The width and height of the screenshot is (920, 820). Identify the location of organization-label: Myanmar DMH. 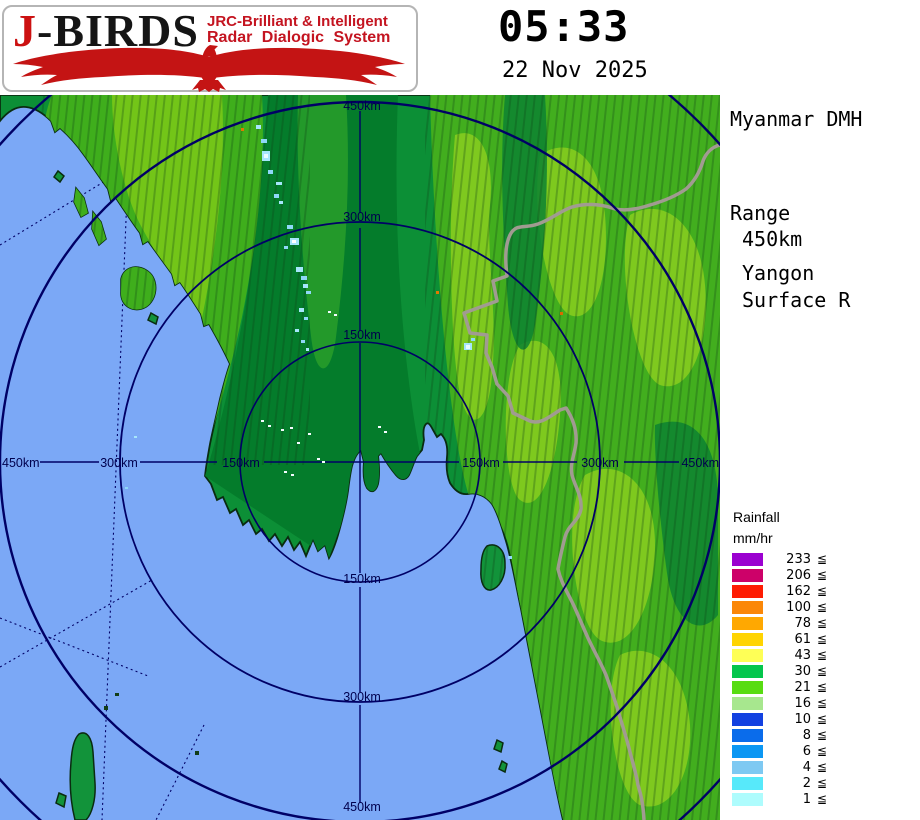
(796, 119).